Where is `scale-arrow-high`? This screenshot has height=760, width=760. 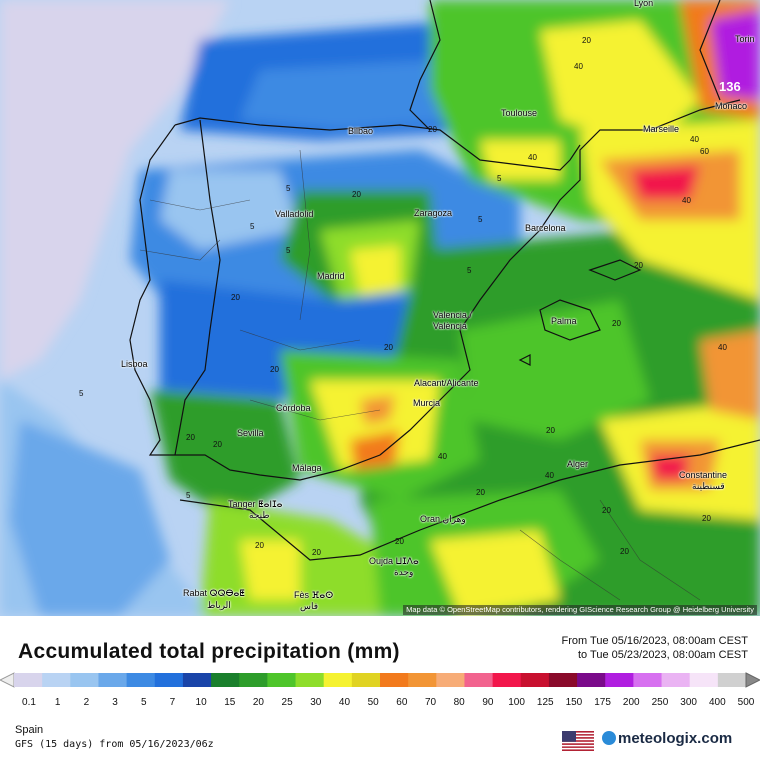
scale-arrow-high is located at coordinates (752, 680).